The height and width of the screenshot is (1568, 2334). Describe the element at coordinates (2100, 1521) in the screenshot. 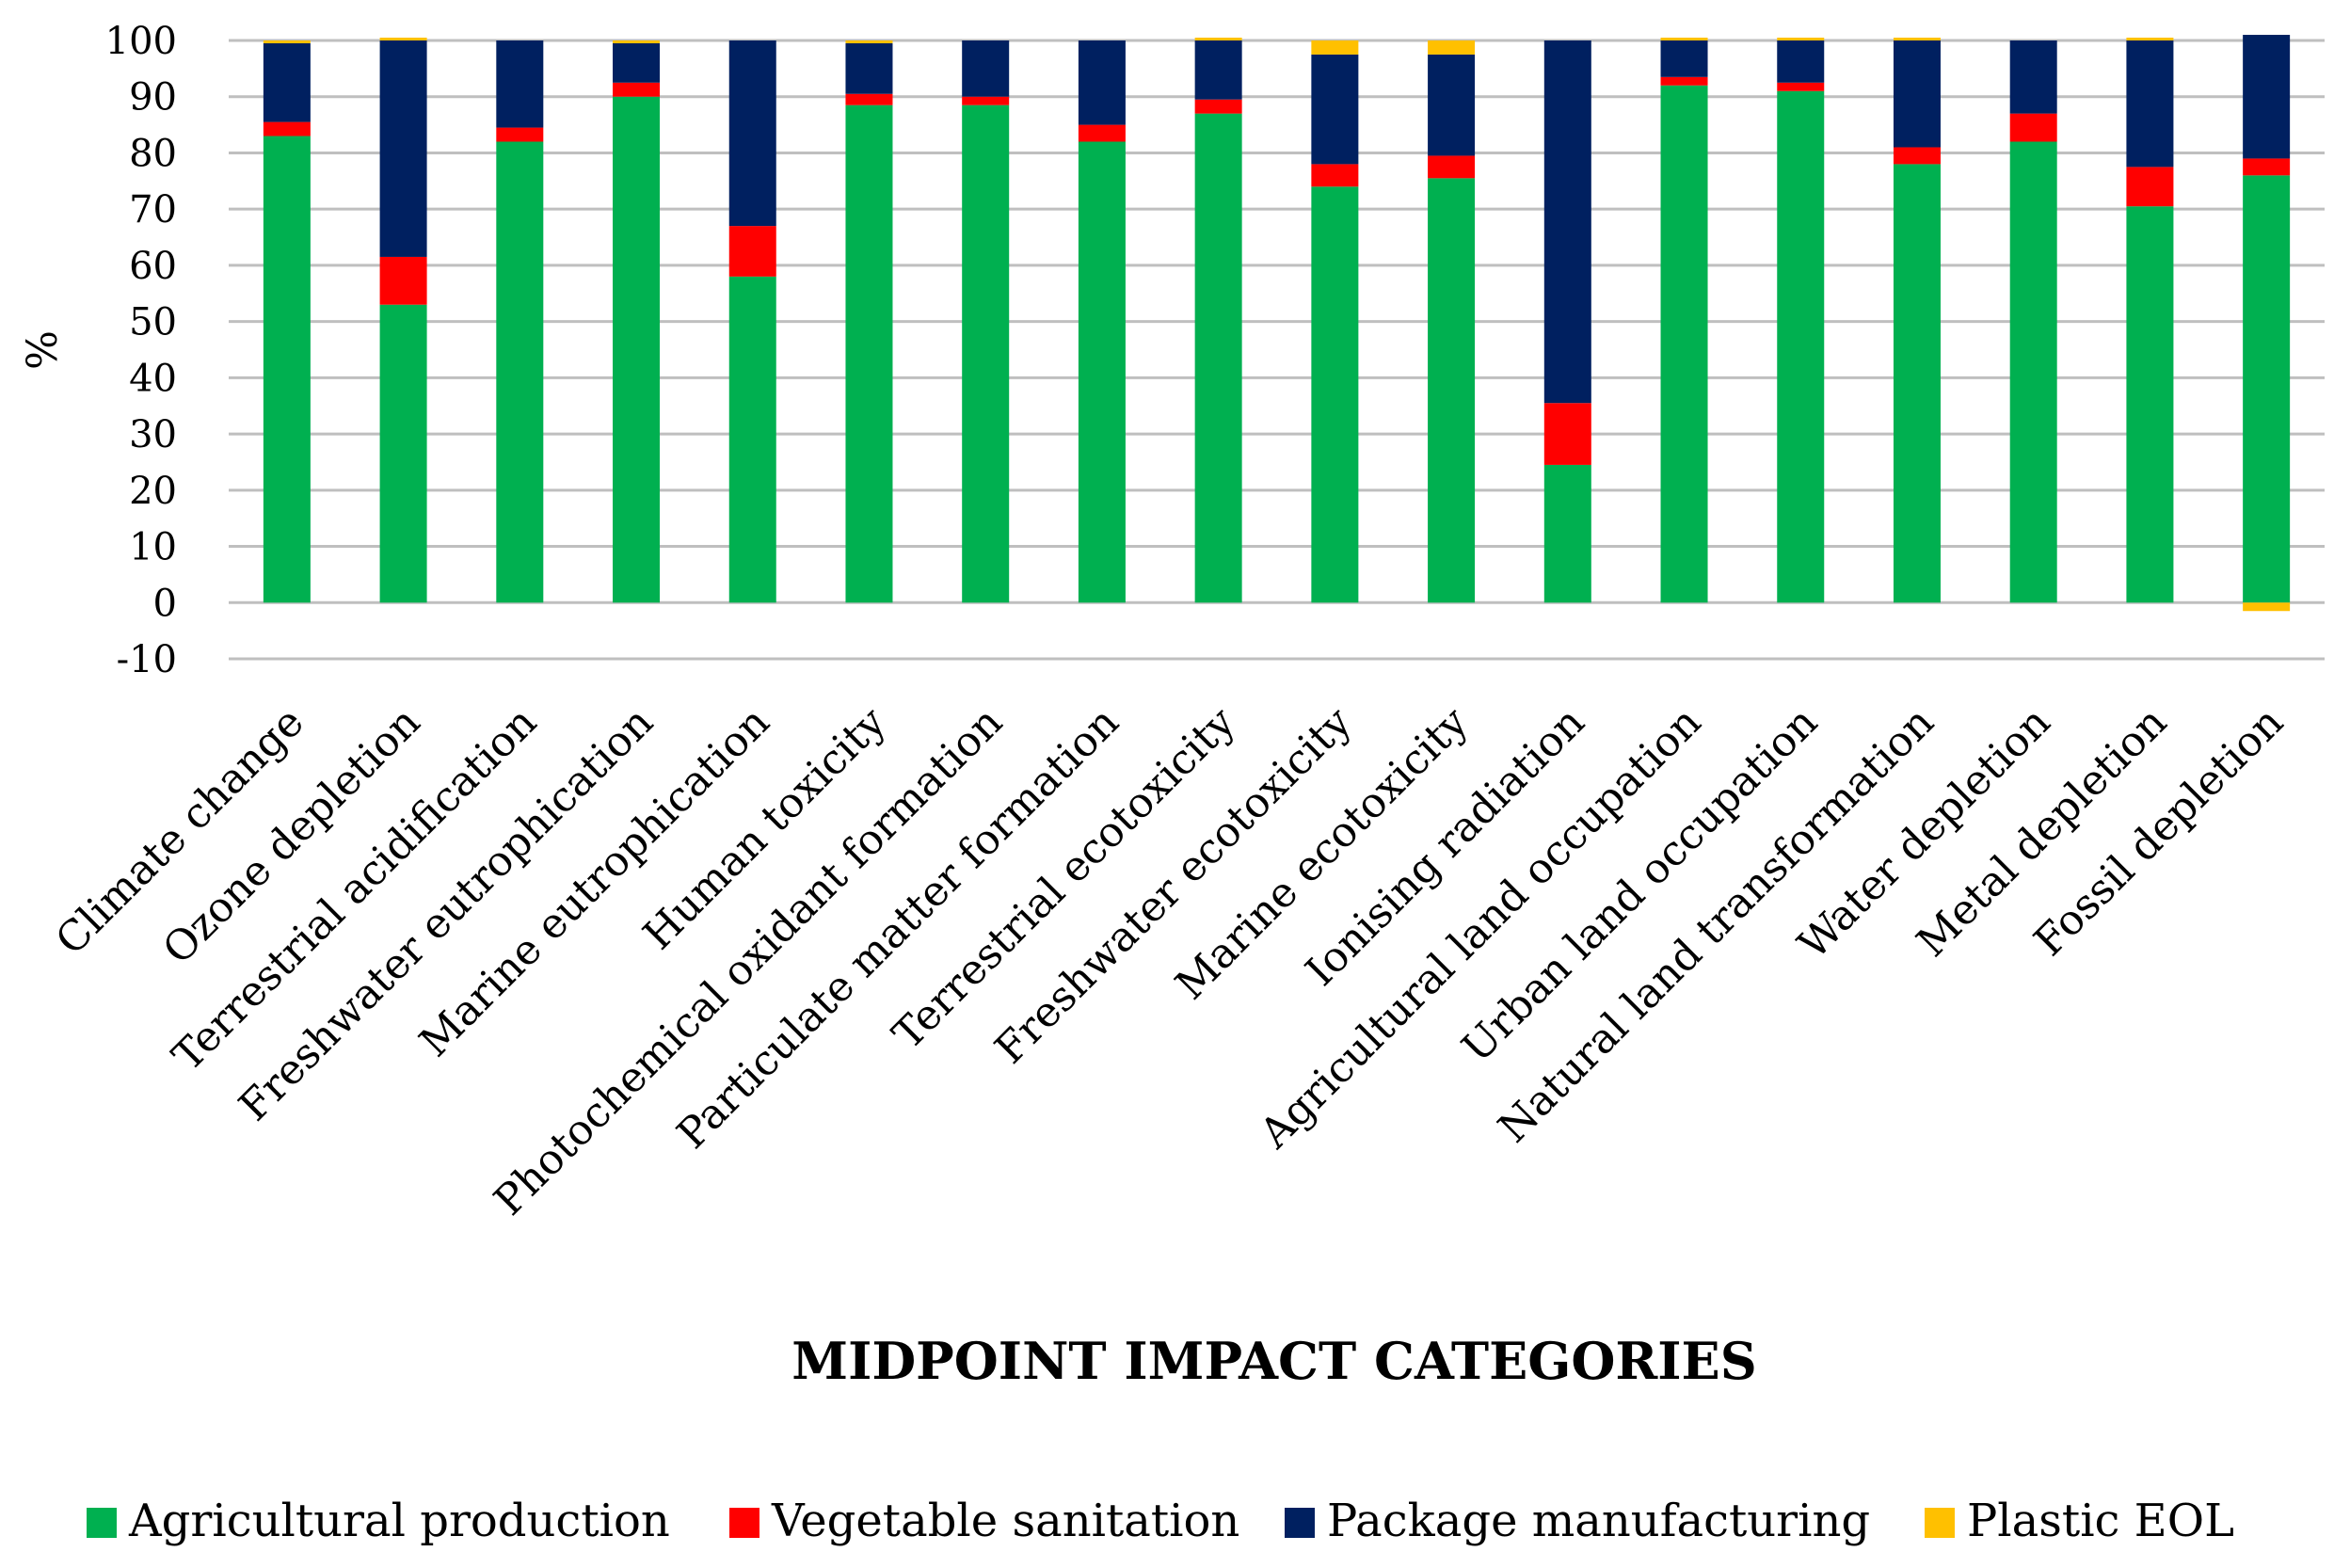

I see `legend-label: Plastic EOL` at that location.